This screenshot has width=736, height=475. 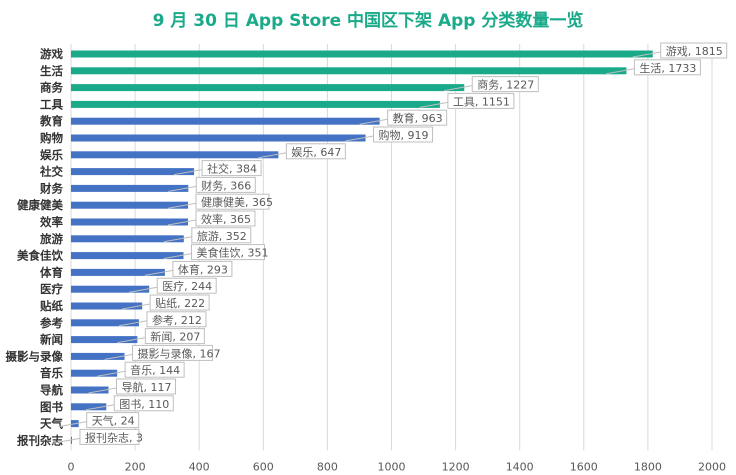 What do you see at coordinates (51, 340) in the screenshot?
I see `category-label: 新闻` at bounding box center [51, 340].